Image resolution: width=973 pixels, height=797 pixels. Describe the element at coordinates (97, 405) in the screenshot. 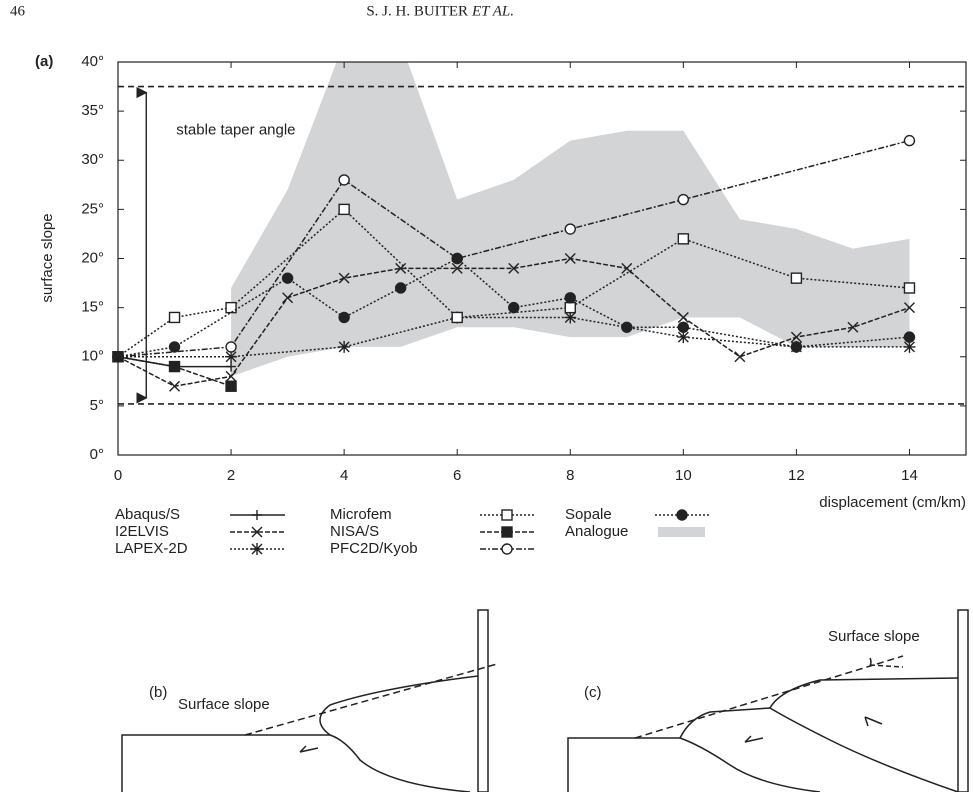

I see `y-tick-label: 5°` at that location.